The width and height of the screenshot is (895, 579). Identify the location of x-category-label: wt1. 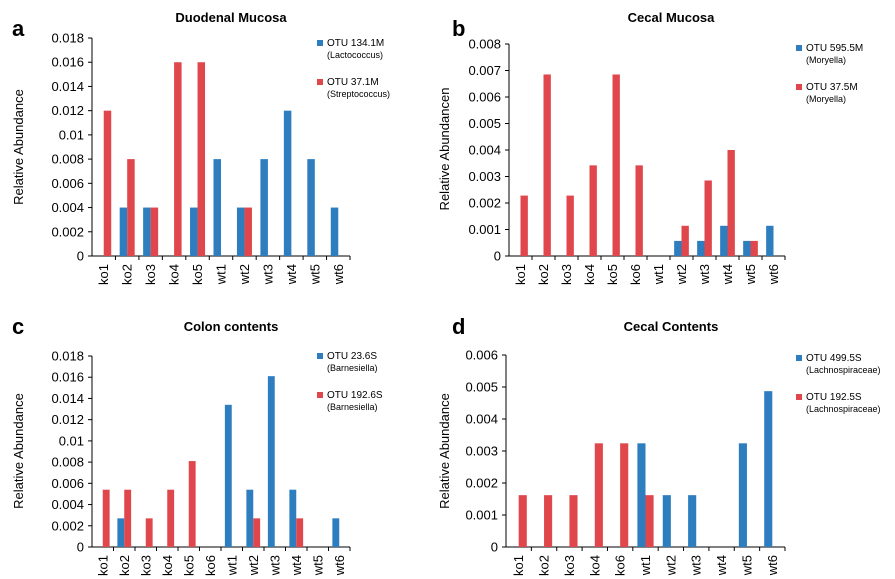
(231, 565).